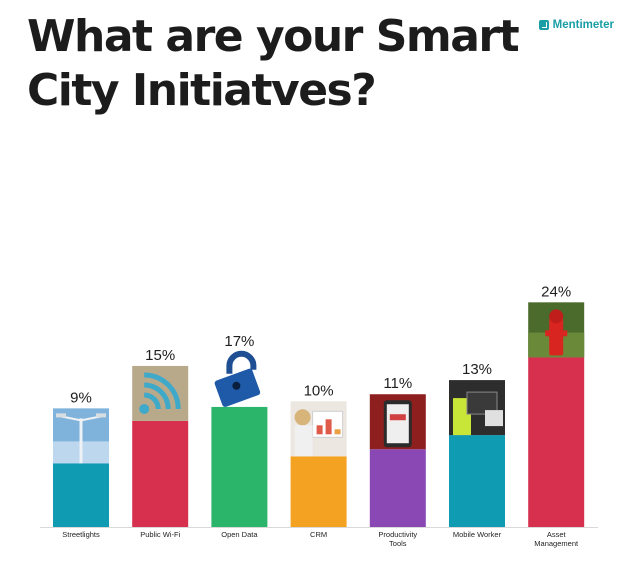  Describe the element at coordinates (477, 369) in the screenshot. I see `data-label-mobile-worker: 13%` at that location.